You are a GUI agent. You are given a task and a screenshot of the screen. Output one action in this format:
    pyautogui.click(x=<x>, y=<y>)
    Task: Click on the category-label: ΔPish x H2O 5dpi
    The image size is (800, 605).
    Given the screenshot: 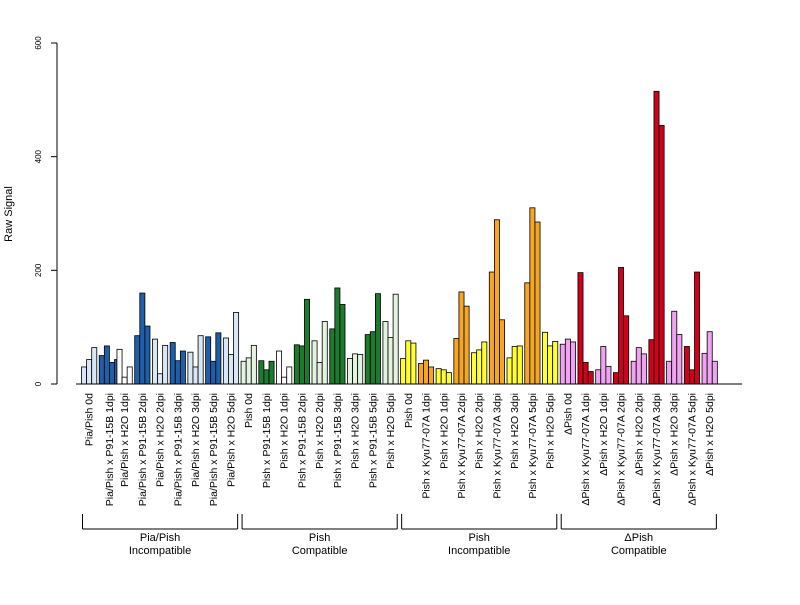 What is the action you would take?
    pyautogui.click(x=710, y=434)
    